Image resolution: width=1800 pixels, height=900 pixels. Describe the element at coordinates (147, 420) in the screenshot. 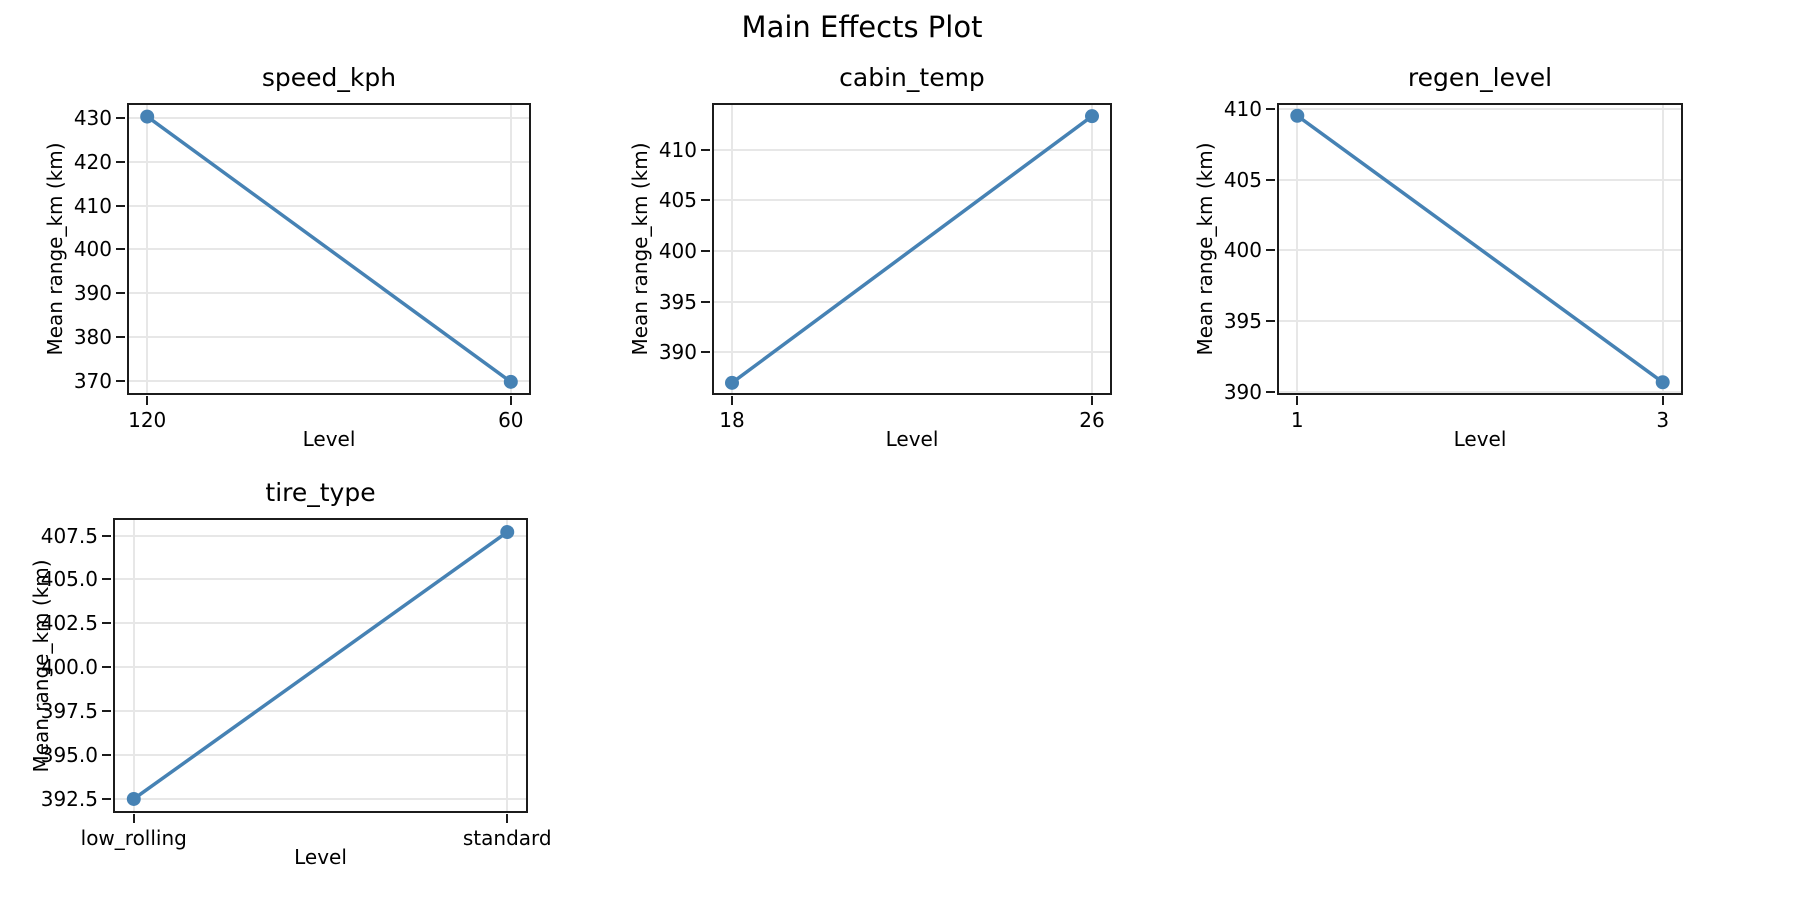

I see `x-tick-label: 120` at that location.